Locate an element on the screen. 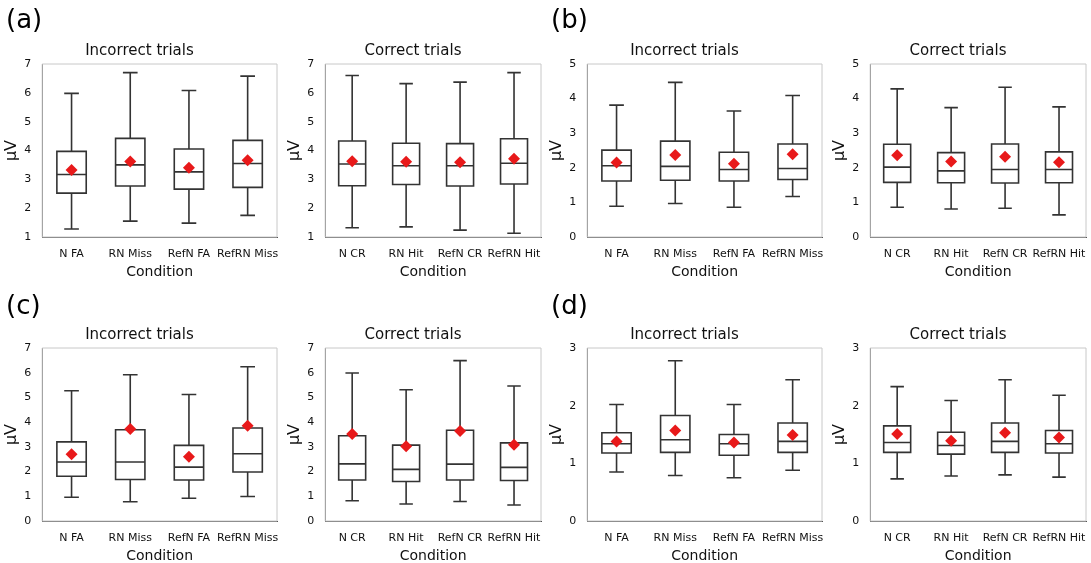 The height and width of the screenshot is (563, 1091). text: (a) is located at coordinates (24, 19).